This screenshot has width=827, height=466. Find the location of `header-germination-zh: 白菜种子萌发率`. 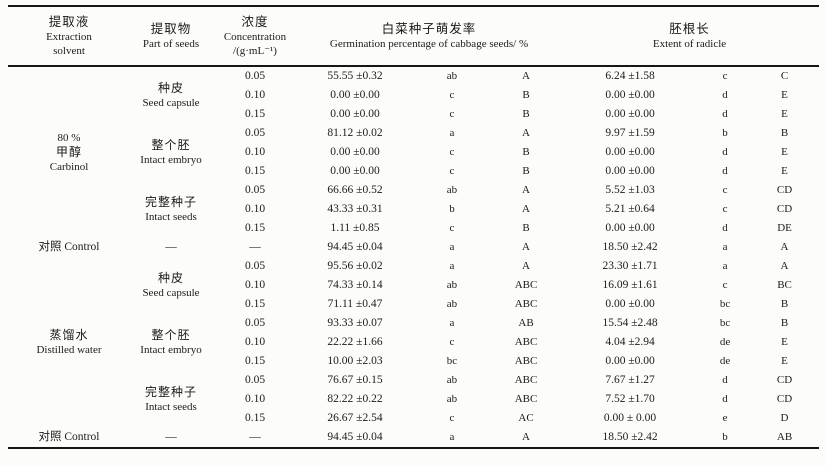

header-germination-zh: 白菜种子萌发率 is located at coordinates (429, 29).